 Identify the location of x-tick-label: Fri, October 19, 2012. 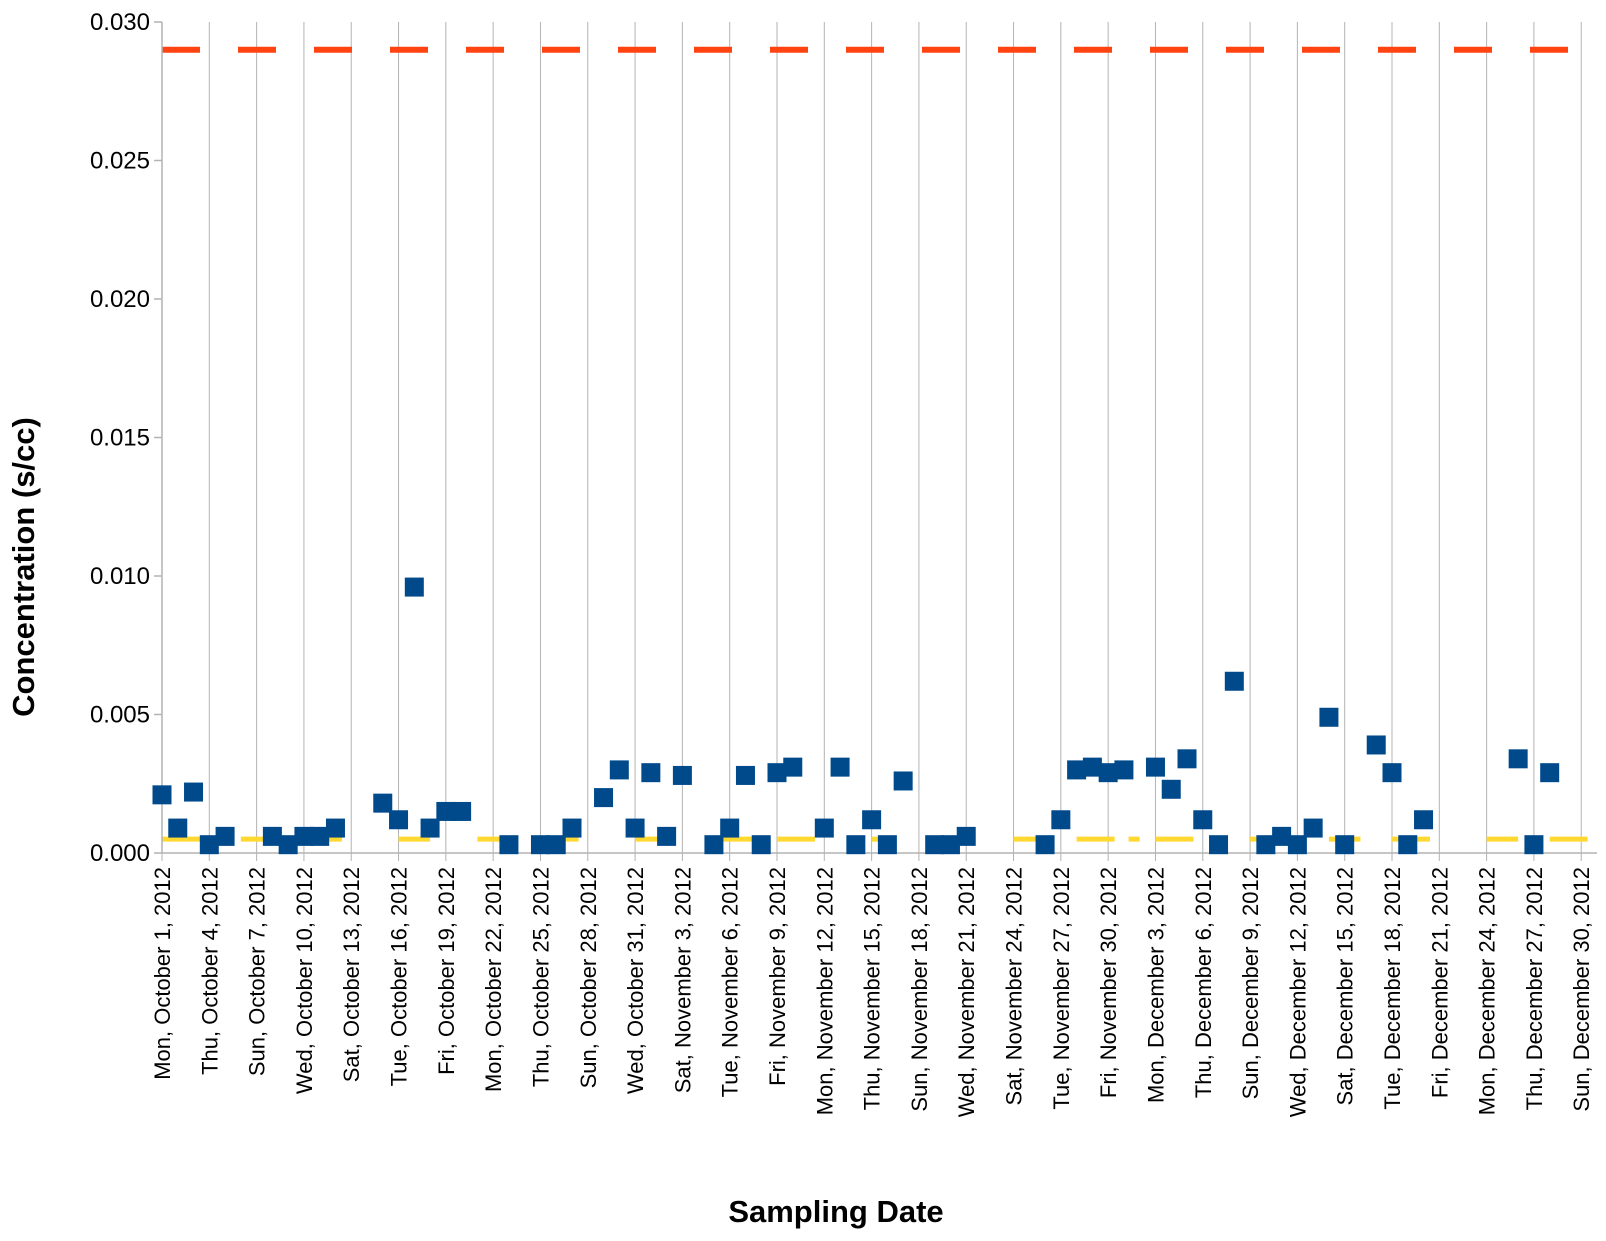
(446, 971).